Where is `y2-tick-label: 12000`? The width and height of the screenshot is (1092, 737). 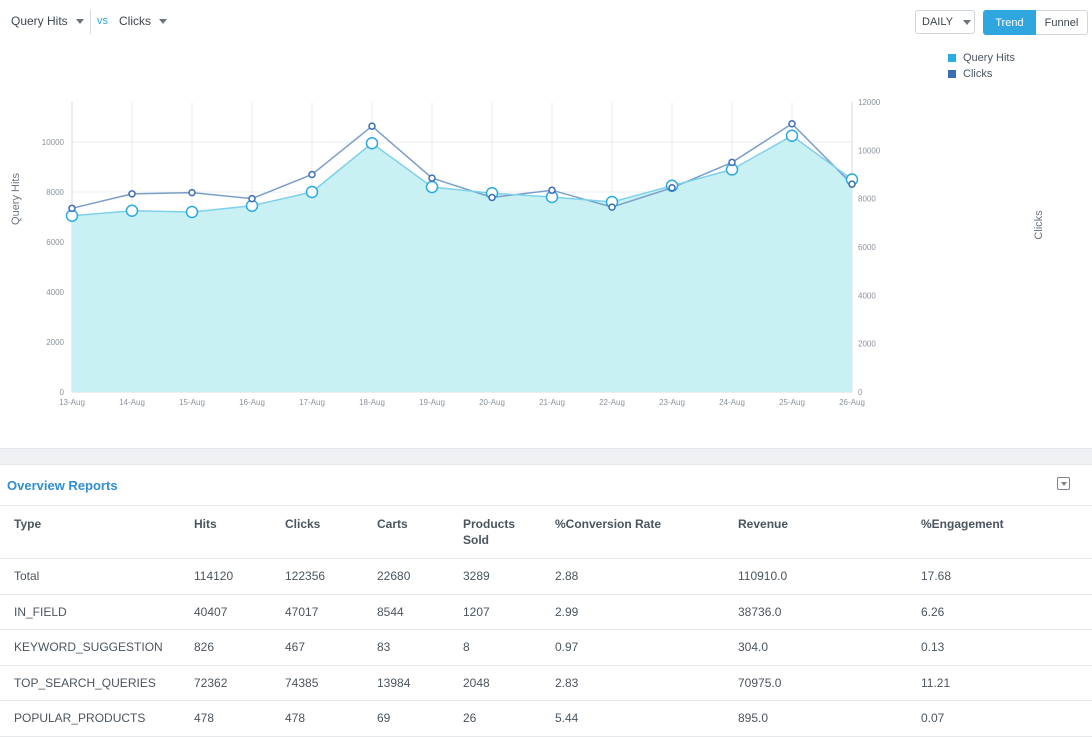 y2-tick-label: 12000 is located at coordinates (869, 102).